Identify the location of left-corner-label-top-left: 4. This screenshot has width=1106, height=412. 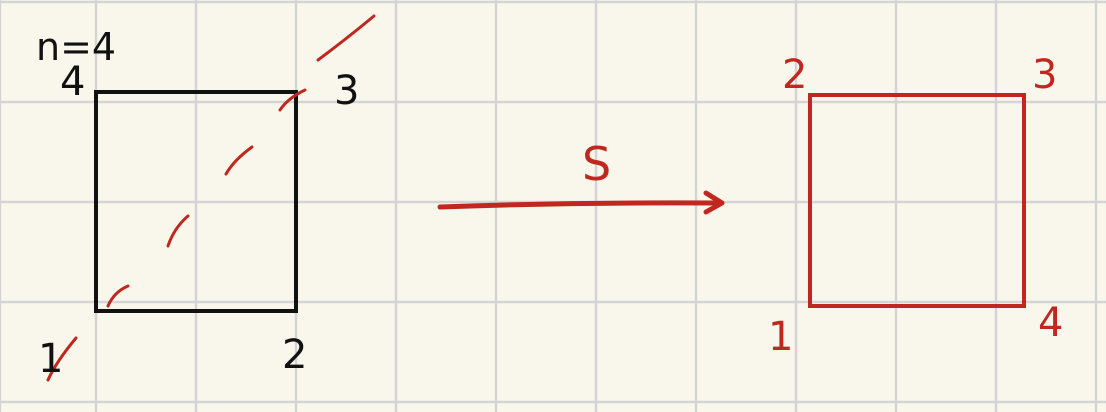
(72, 82).